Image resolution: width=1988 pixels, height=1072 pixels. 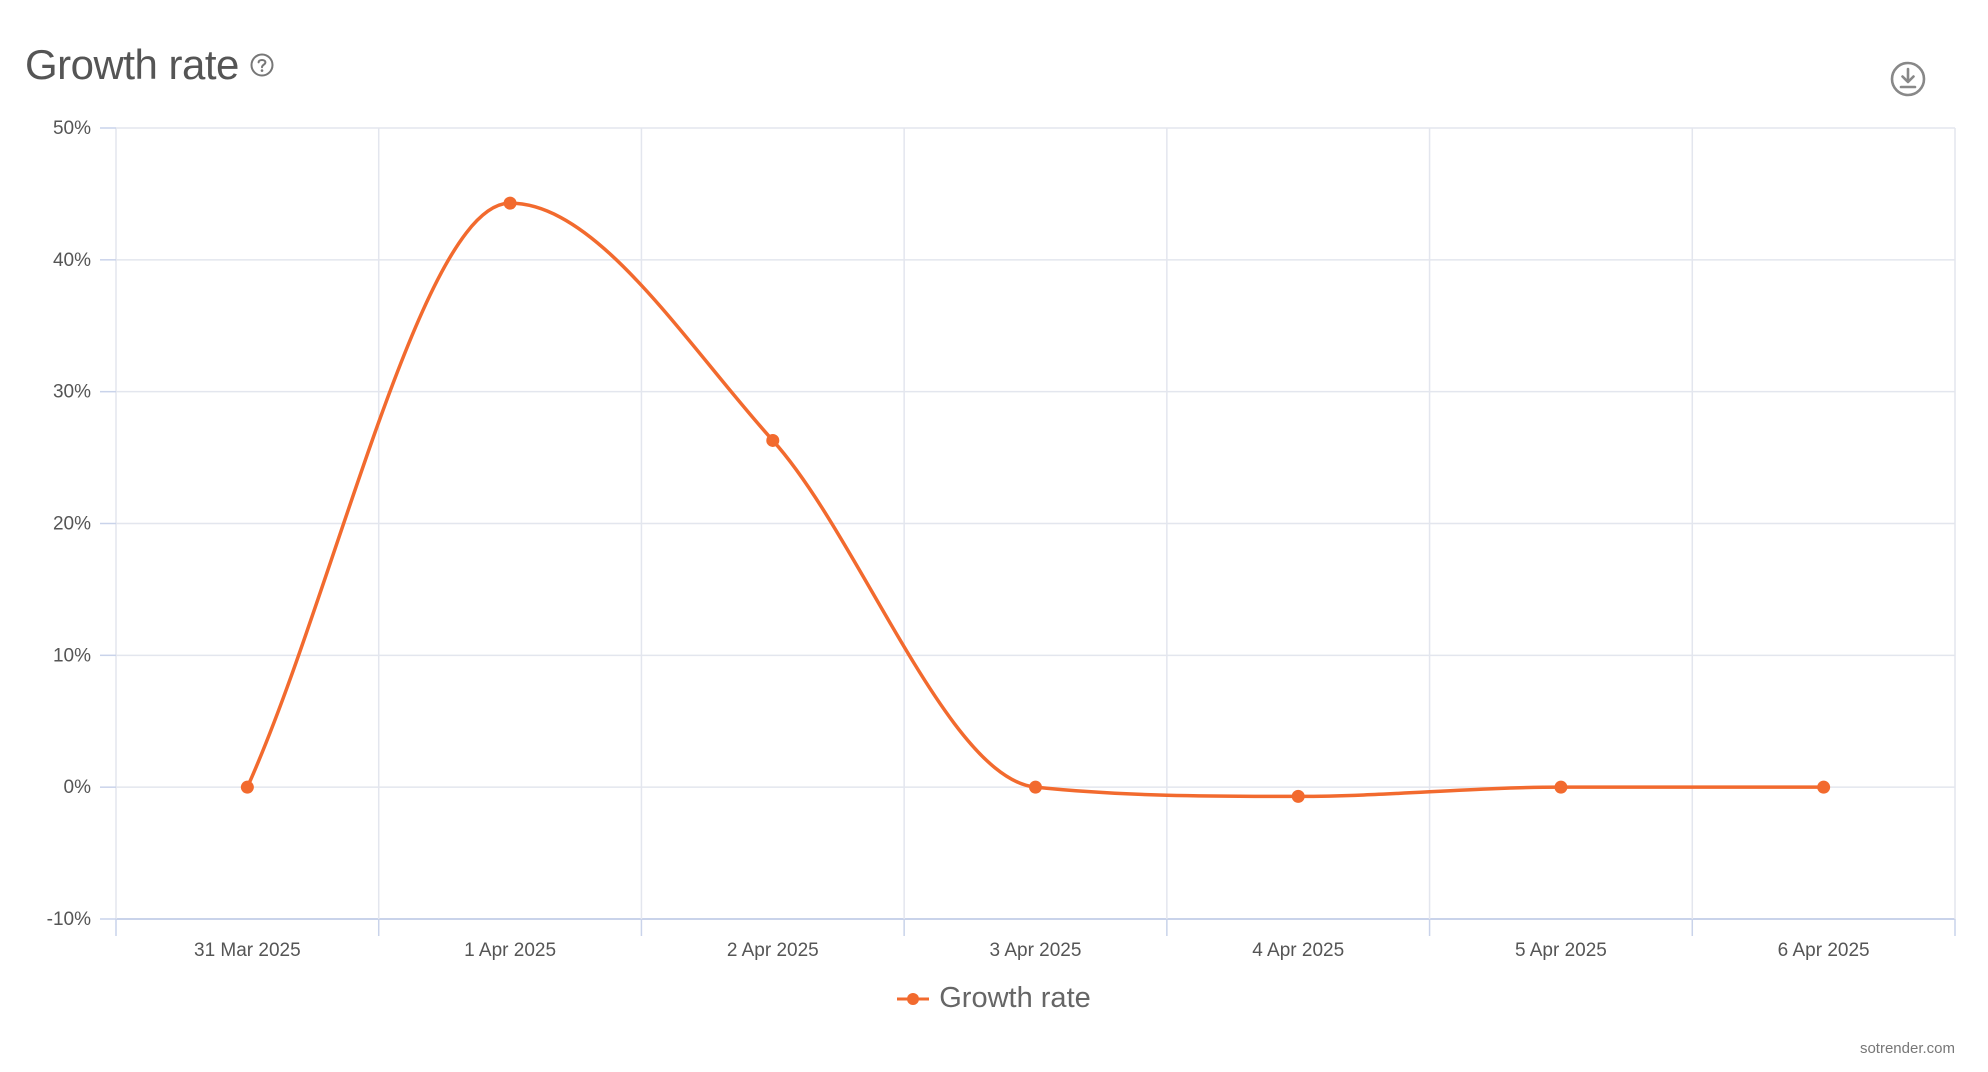 What do you see at coordinates (72, 260) in the screenshot?
I see `y-tick-label: 40%` at bounding box center [72, 260].